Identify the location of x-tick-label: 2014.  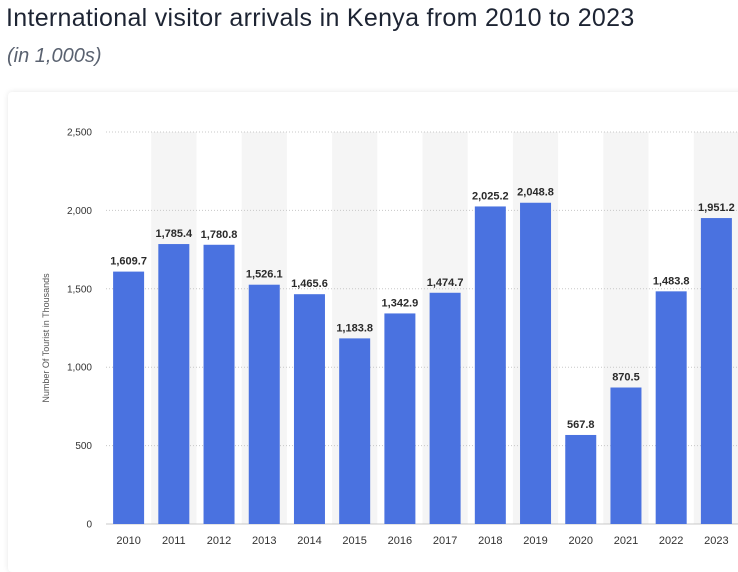
(309, 541).